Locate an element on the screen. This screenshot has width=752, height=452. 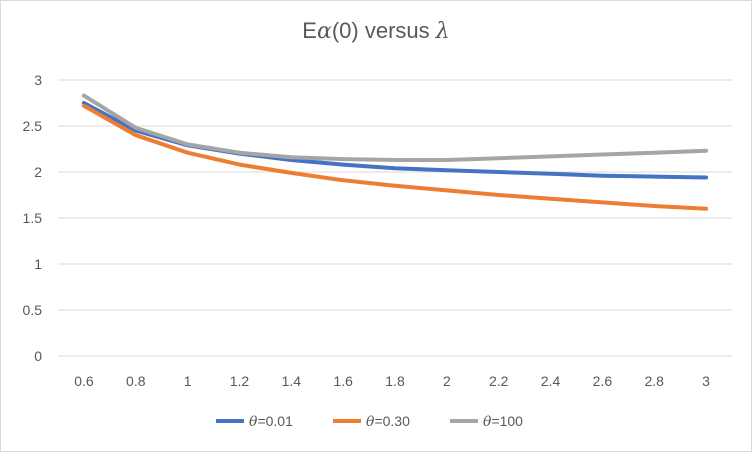
y-tick-label: 2.5 is located at coordinates (33, 126).